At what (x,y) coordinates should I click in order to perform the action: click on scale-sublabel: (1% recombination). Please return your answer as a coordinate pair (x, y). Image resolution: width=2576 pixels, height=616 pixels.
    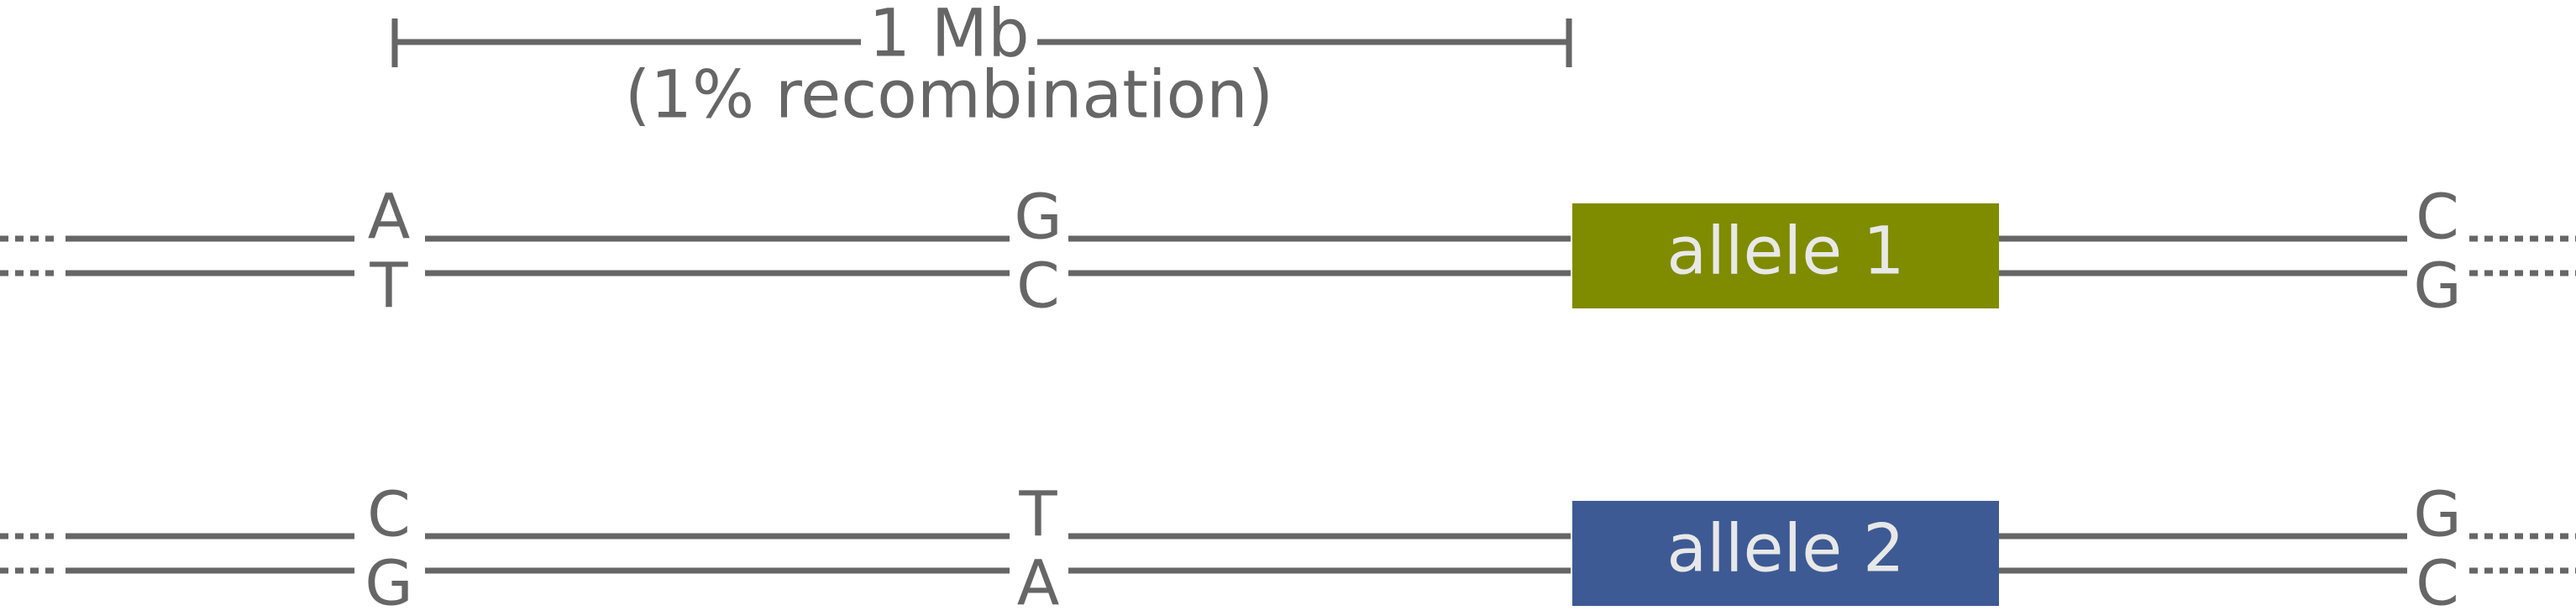
    Looking at the image, I should click on (949, 95).